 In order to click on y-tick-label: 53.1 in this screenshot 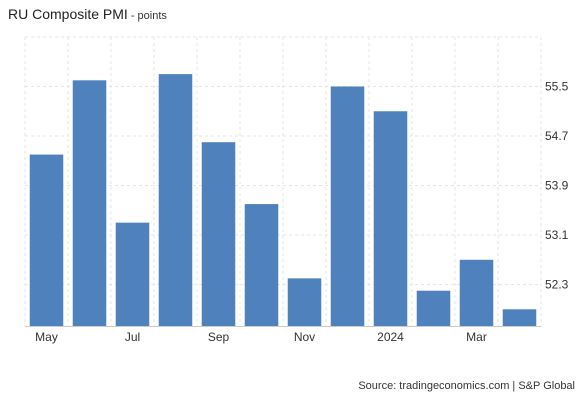, I will do `click(557, 235)`.